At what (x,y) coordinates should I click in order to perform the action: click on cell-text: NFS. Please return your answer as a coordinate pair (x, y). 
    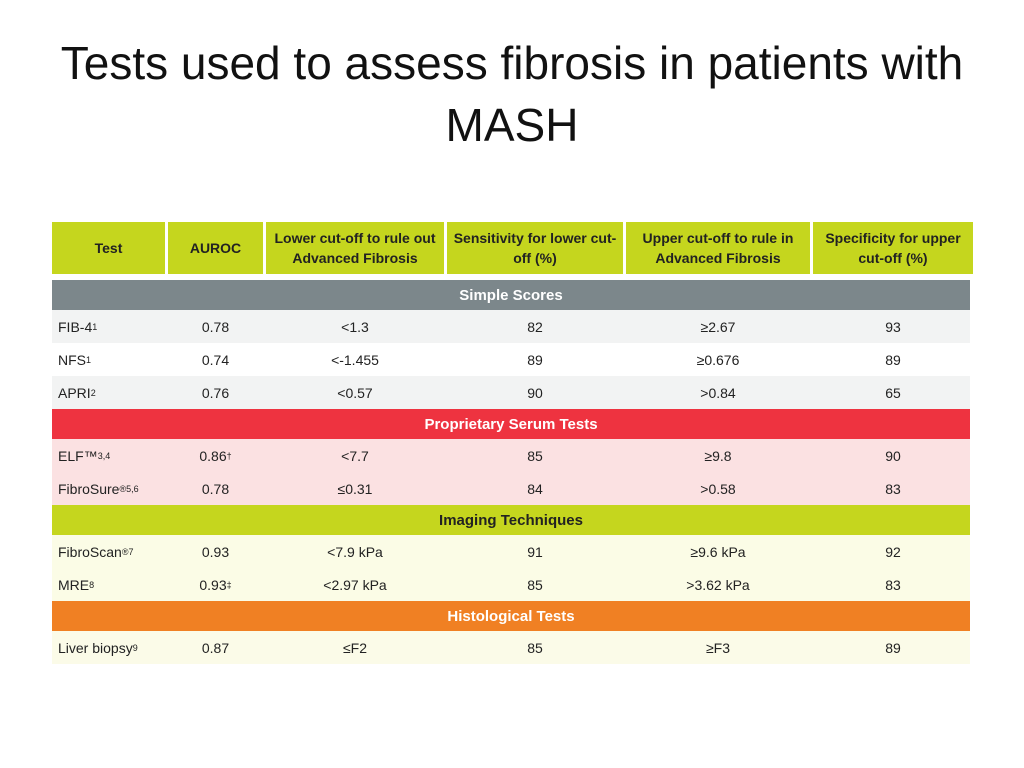
    Looking at the image, I should click on (72, 359).